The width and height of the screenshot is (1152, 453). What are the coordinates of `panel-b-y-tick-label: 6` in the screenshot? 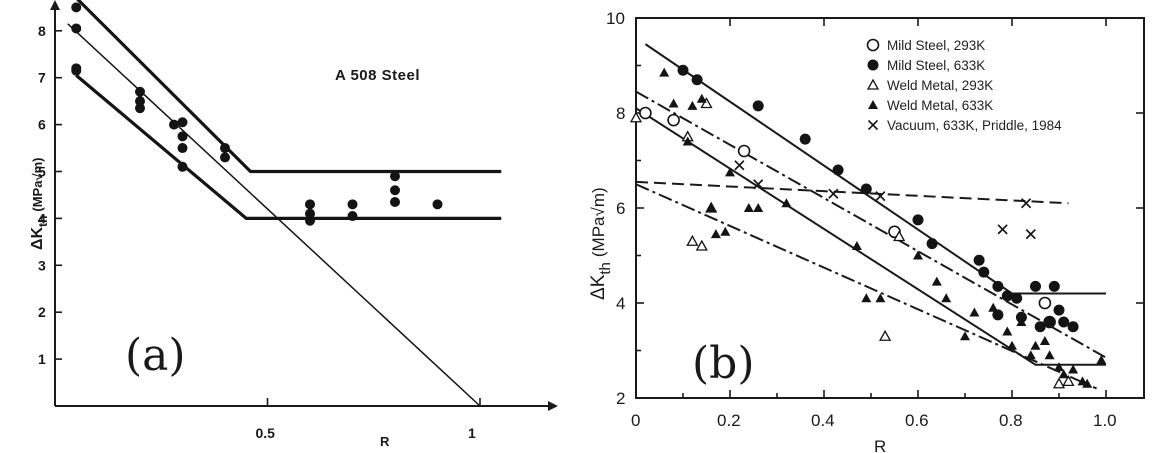 It's located at (620, 208).